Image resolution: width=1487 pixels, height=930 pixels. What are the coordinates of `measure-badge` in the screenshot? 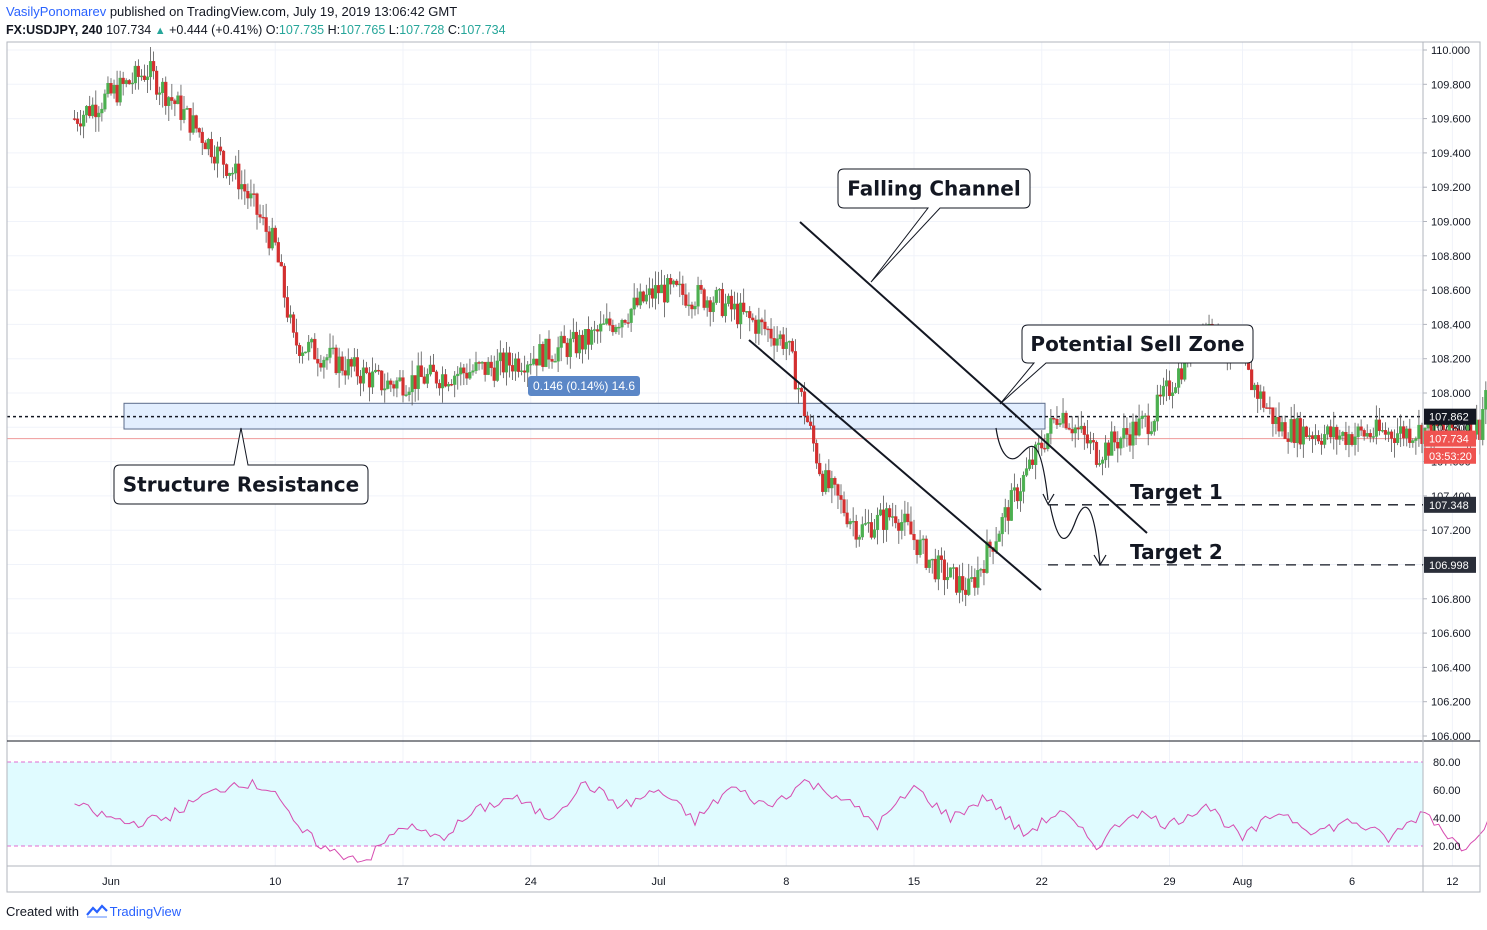 It's located at (584, 386).